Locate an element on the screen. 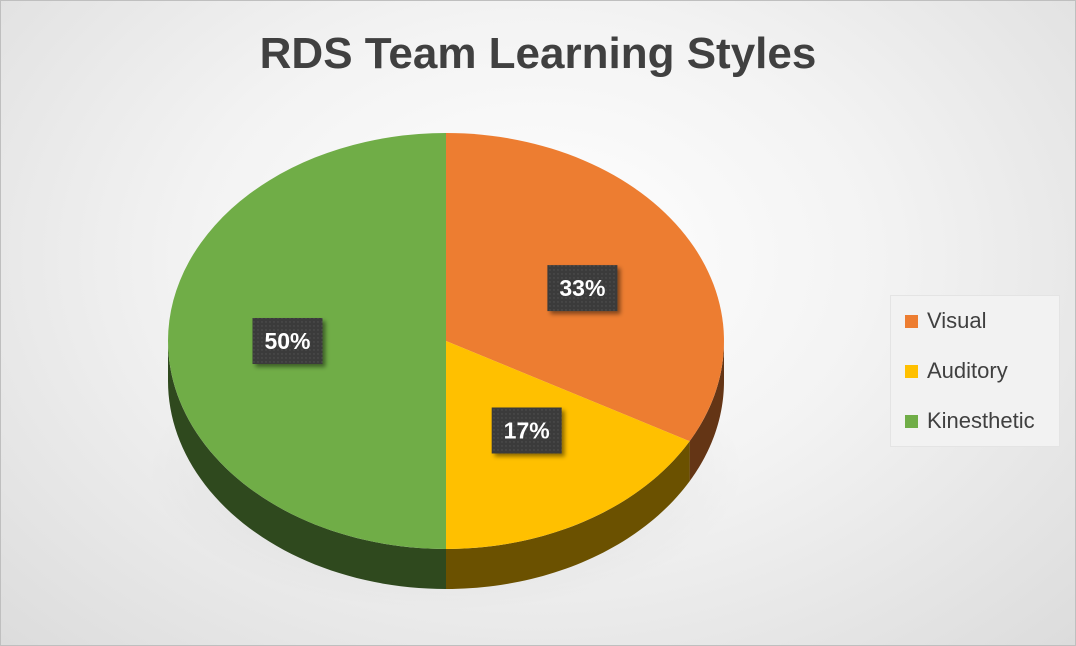 The image size is (1076, 646). data-label-text-auditory: 17% is located at coordinates (527, 431).